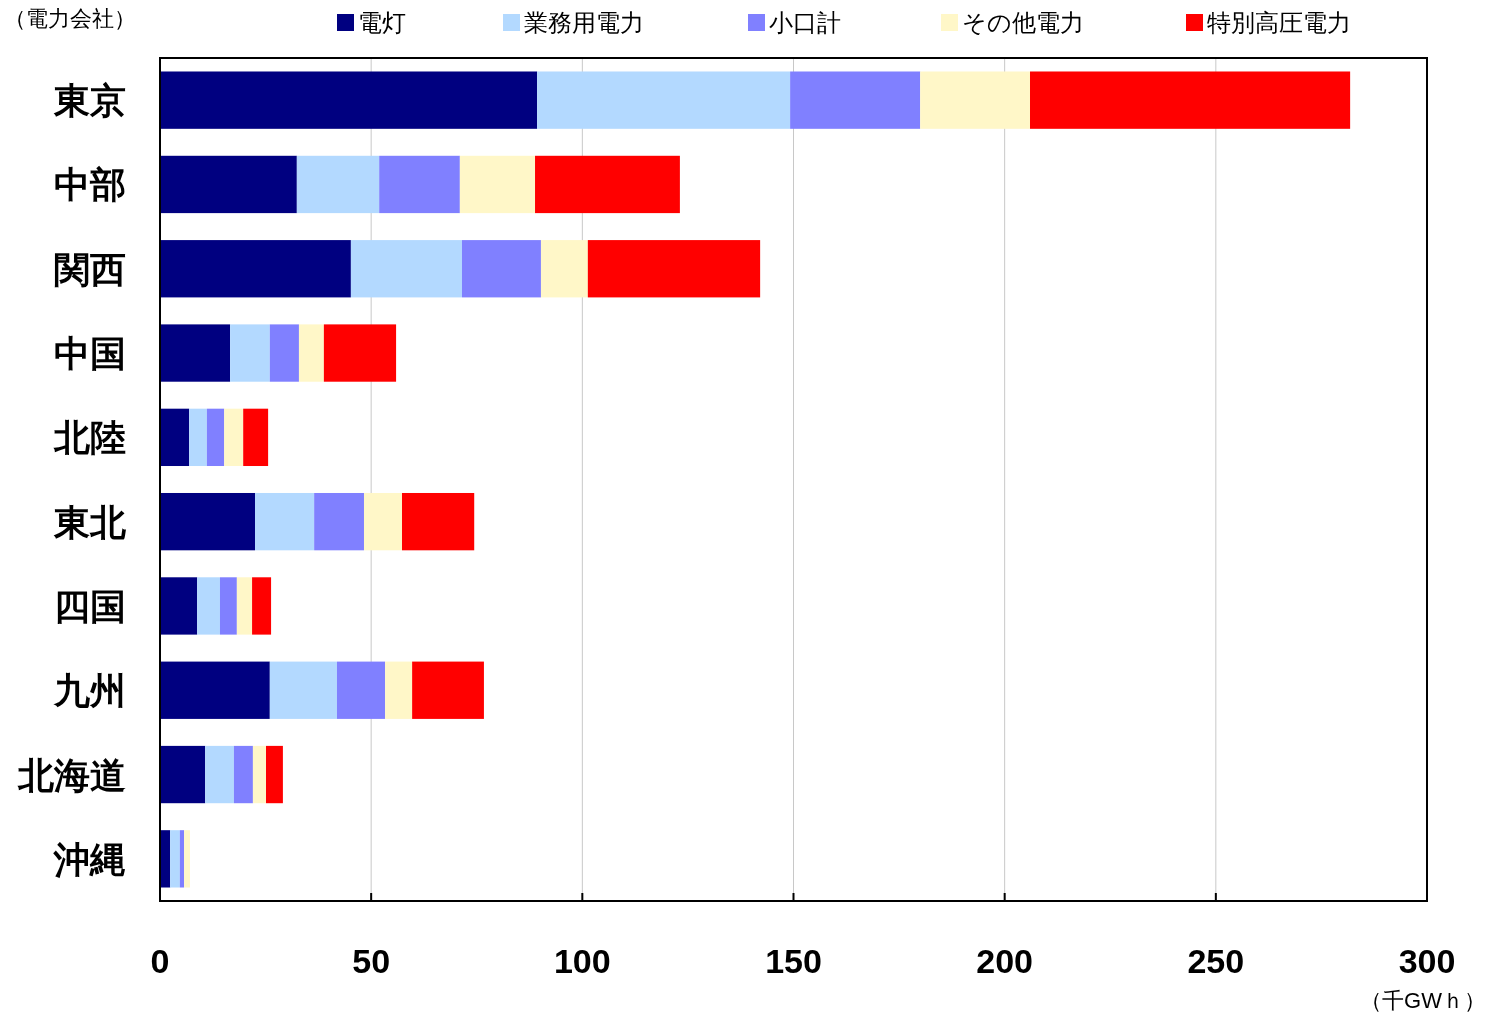 This screenshot has width=1501, height=1015. What do you see at coordinates (89, 691) in the screenshot?
I see `y-tick-label: 九州` at bounding box center [89, 691].